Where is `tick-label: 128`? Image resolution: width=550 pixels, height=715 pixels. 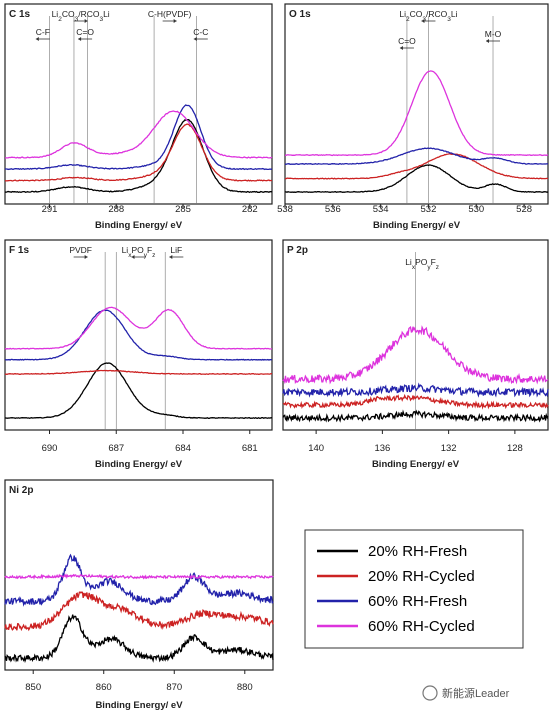 tick-label: 128 is located at coordinates (515, 448).